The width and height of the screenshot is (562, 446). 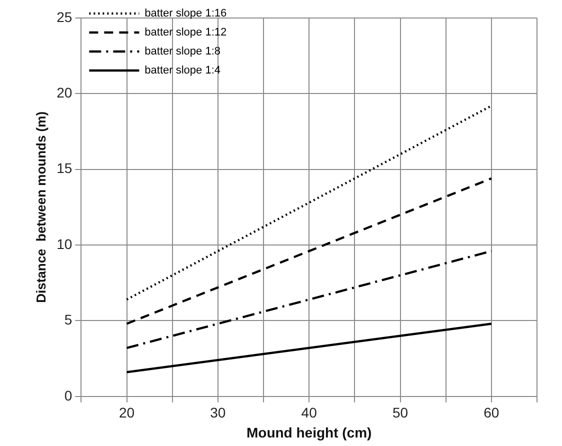 What do you see at coordinates (309, 412) in the screenshot?
I see `x-tick-label: 40` at bounding box center [309, 412].